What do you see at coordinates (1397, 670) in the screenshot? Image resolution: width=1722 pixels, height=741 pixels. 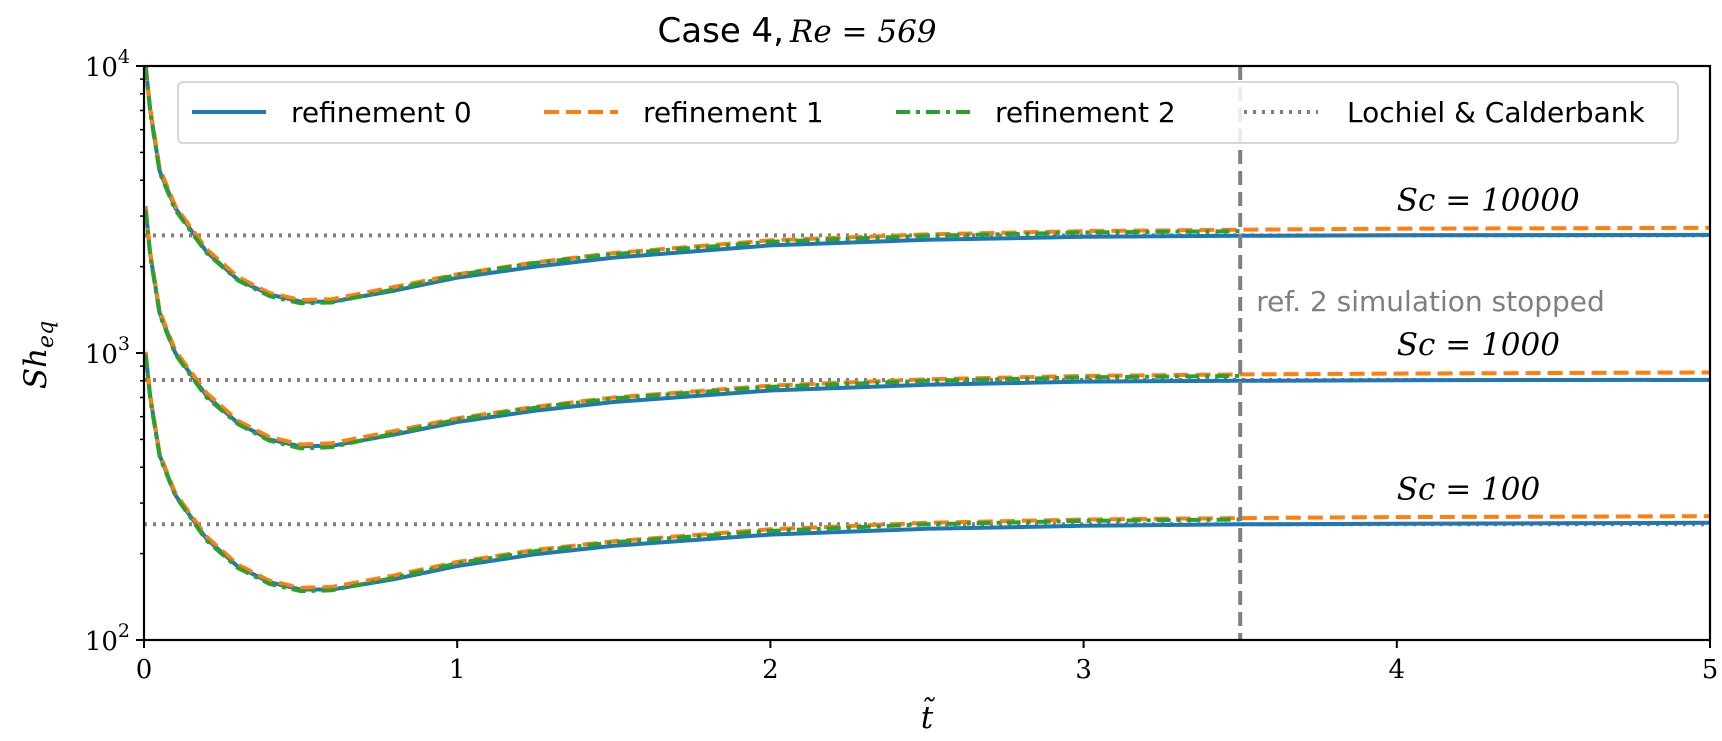 I see `x-tick-label: 4` at bounding box center [1397, 670].